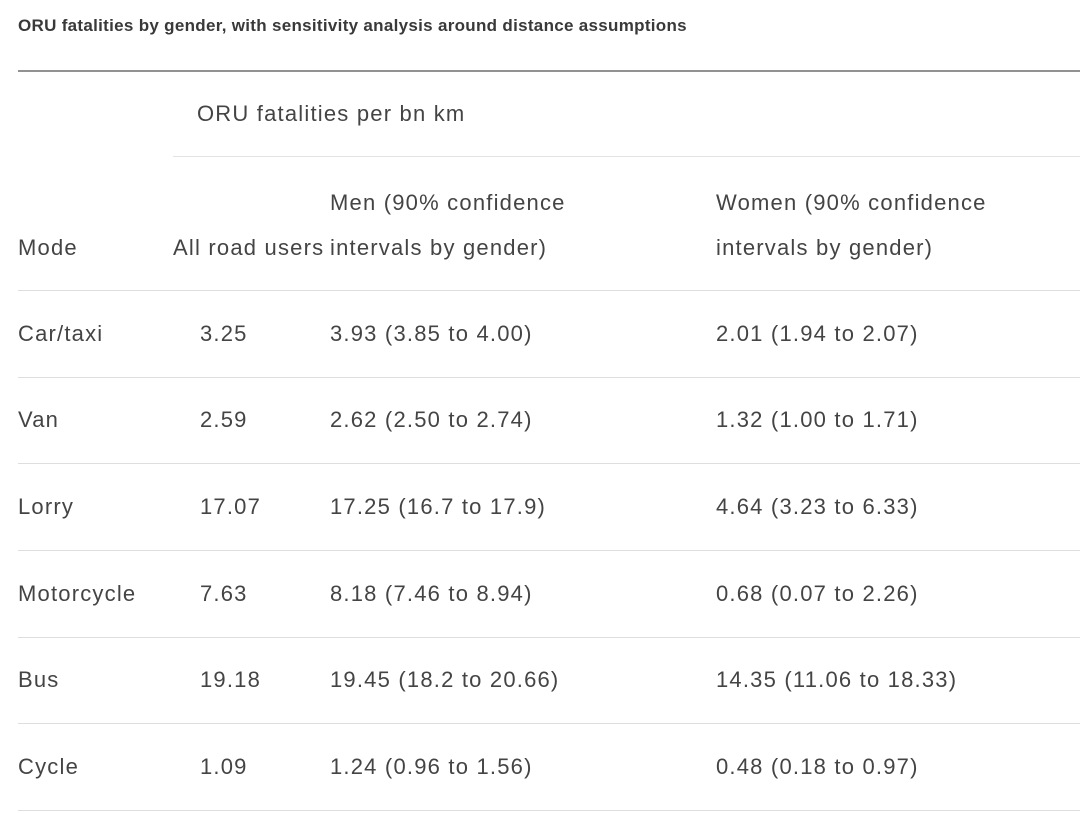 Image resolution: width=1080 pixels, height=820 pixels. I want to click on mode-cell: Bus, so click(39, 680).